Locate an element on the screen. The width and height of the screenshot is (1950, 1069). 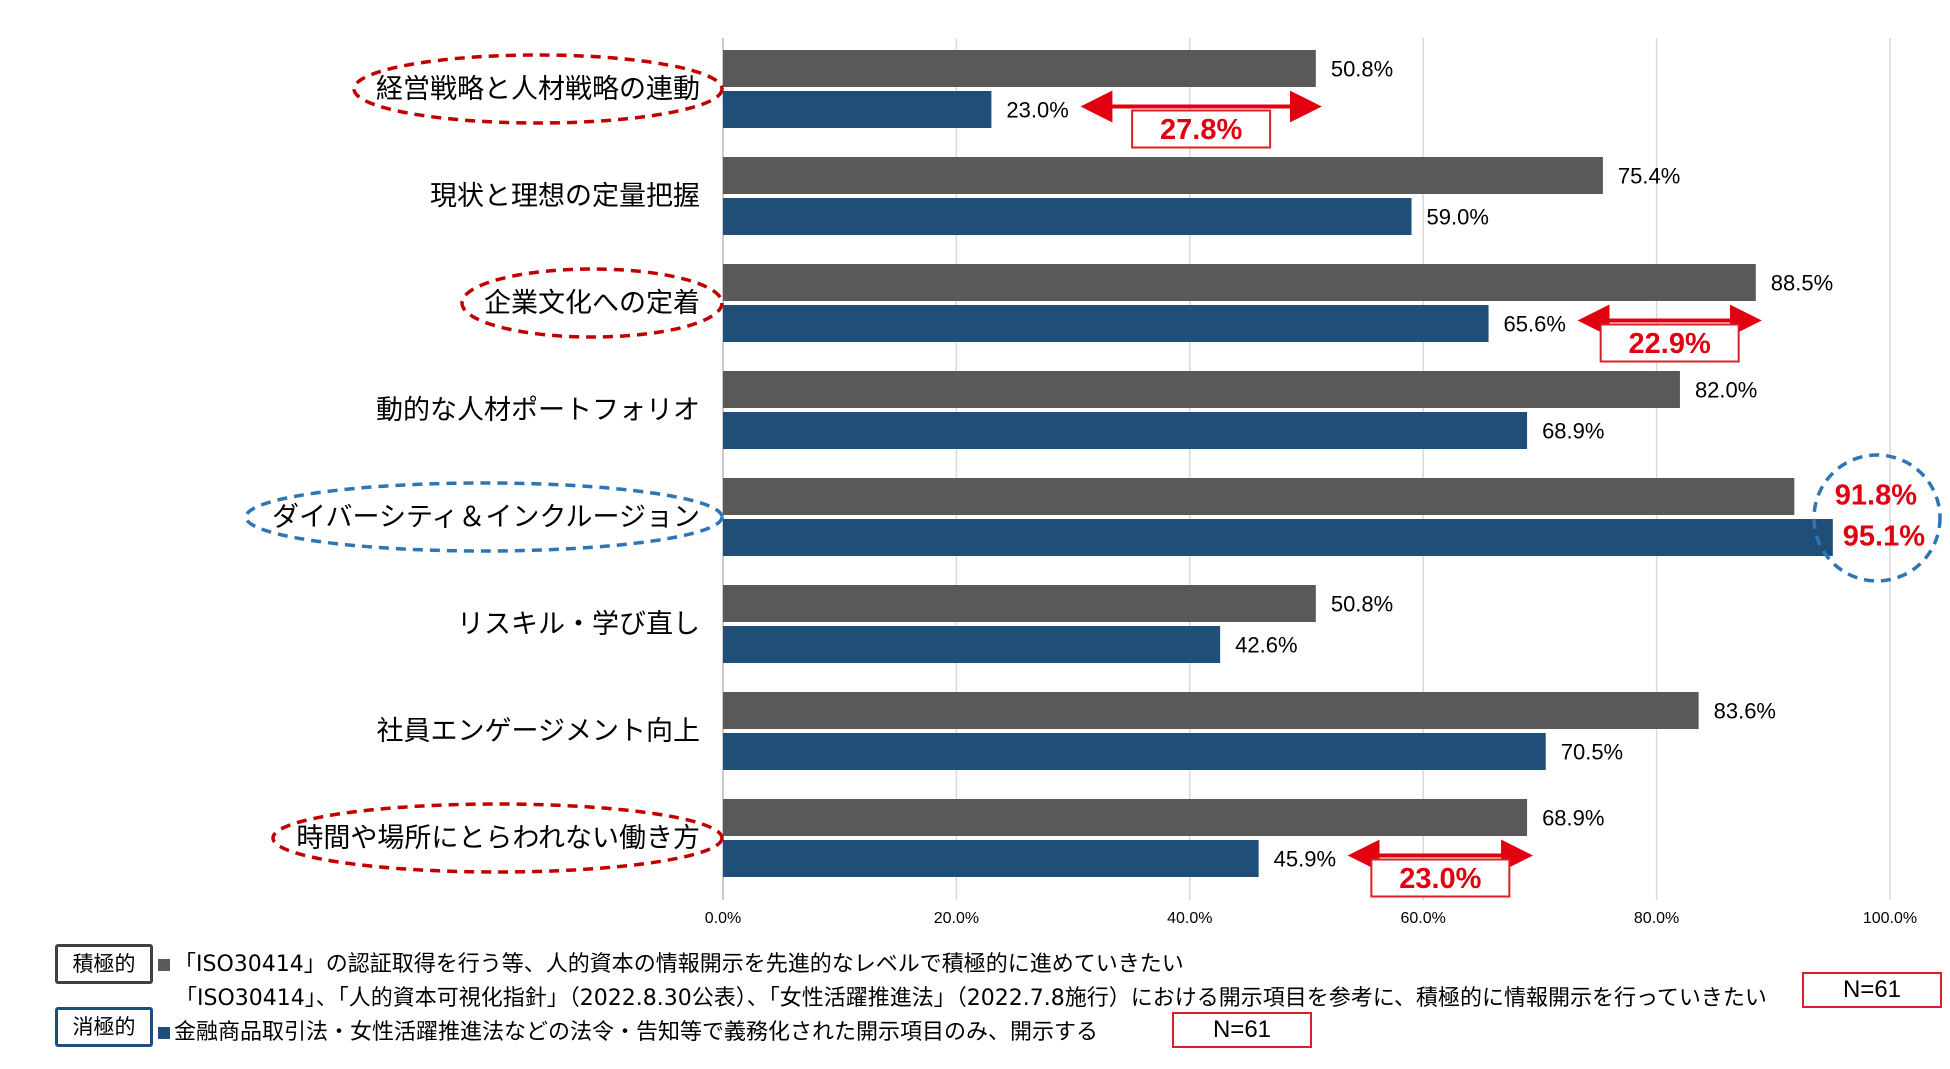
category-label: 企業文化への定着 is located at coordinates (592, 303).